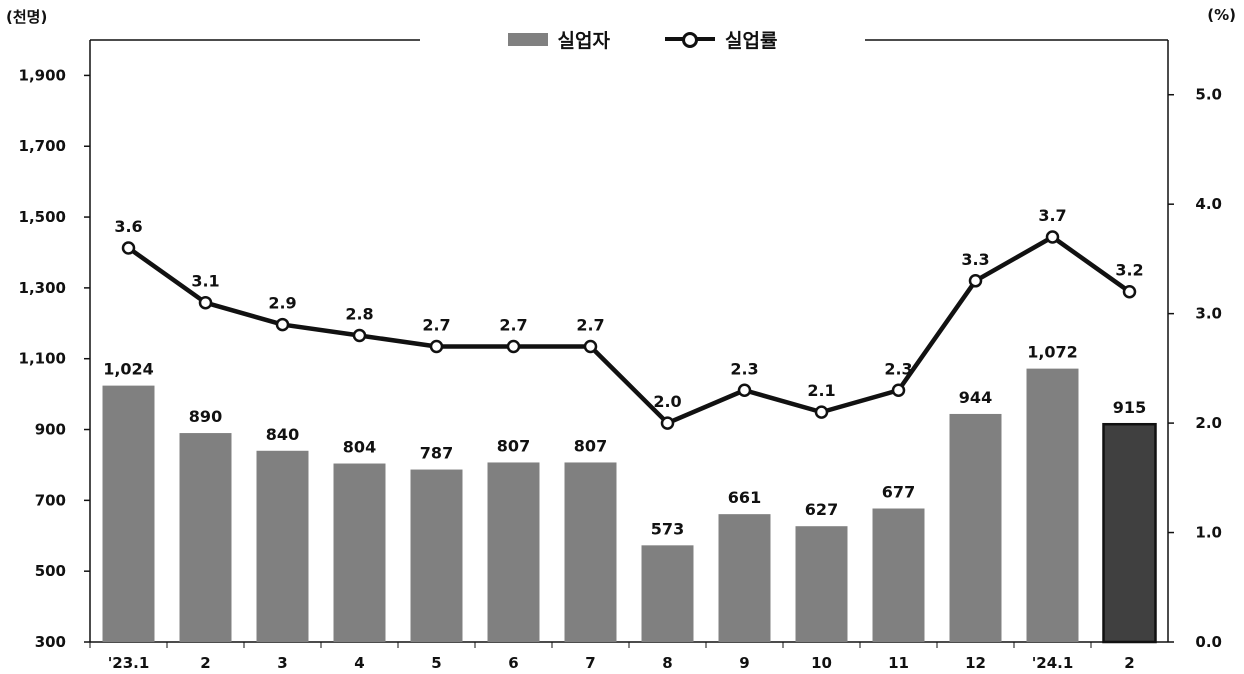 This screenshot has width=1244, height=674. Describe the element at coordinates (436, 663) in the screenshot. I see `x-tick-label: 5` at that location.